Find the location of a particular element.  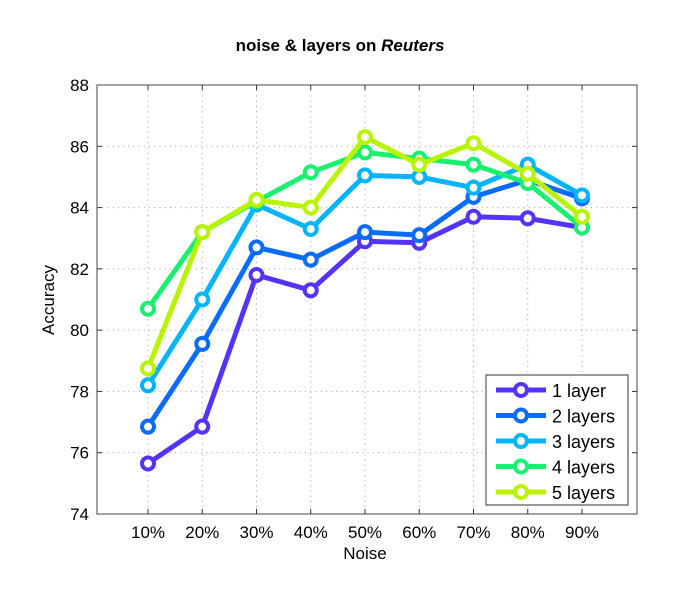

chart-title: noise & layers on Reuters is located at coordinates (340, 45).